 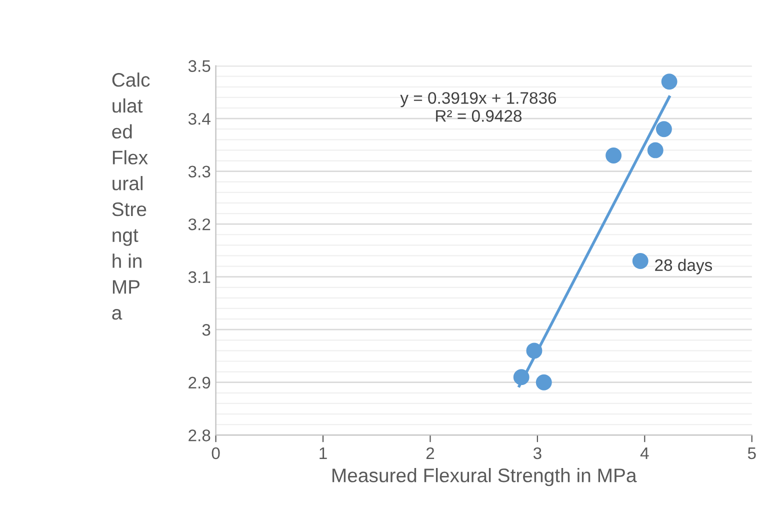 What do you see at coordinates (206, 330) in the screenshot?
I see `y-tick-label: 3` at bounding box center [206, 330].